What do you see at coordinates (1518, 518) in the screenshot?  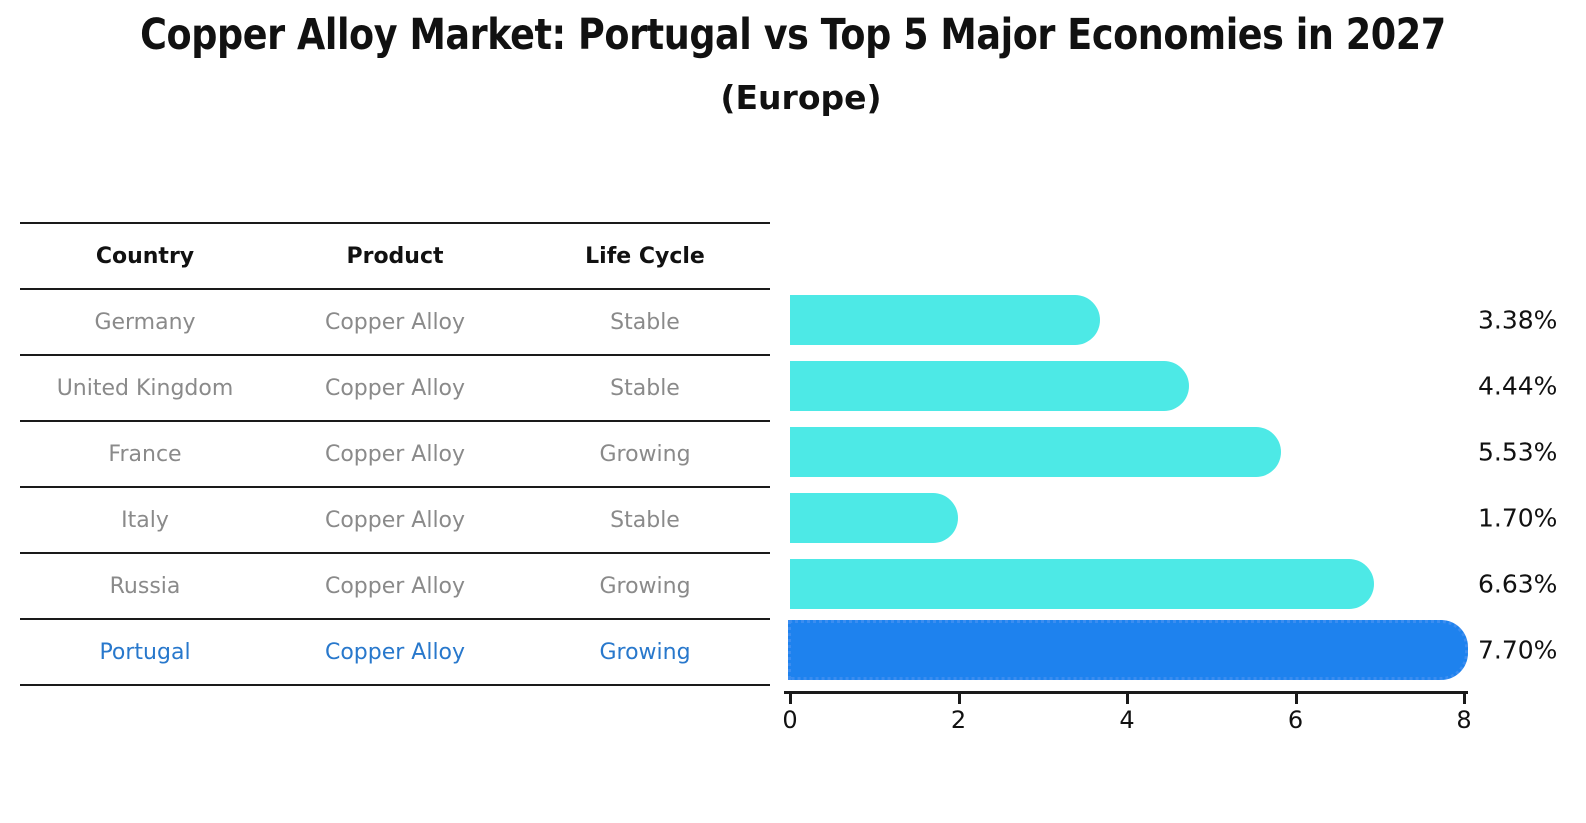 I see `value-label-italy: 1.70%` at bounding box center [1518, 518].